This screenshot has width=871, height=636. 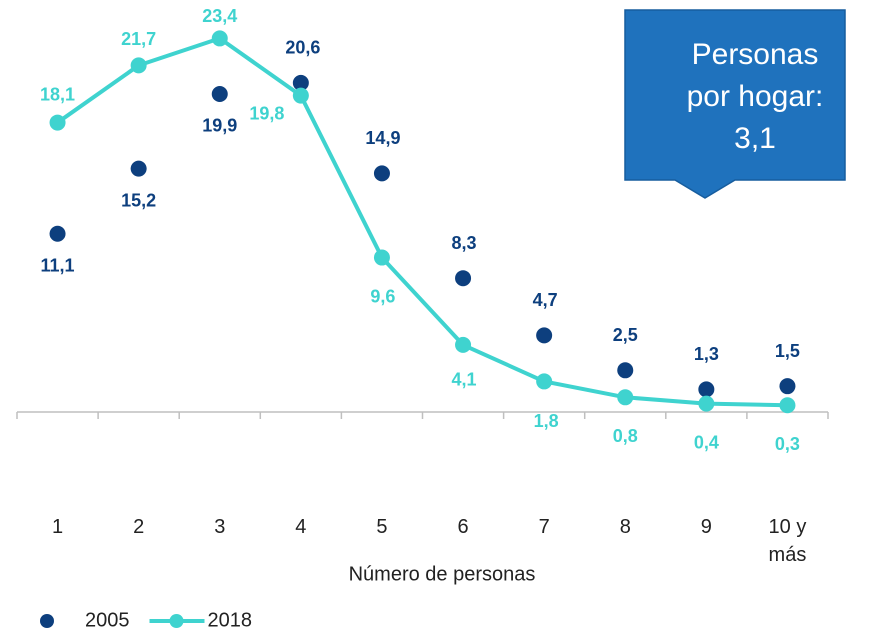 I want to click on data-label: 19,8, so click(x=266, y=113).